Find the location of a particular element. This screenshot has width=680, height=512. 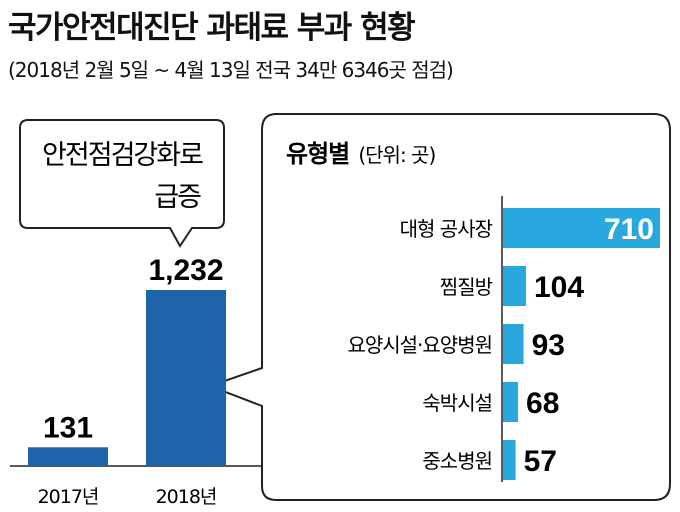

year-tick-label: 2018년 is located at coordinates (186, 497).